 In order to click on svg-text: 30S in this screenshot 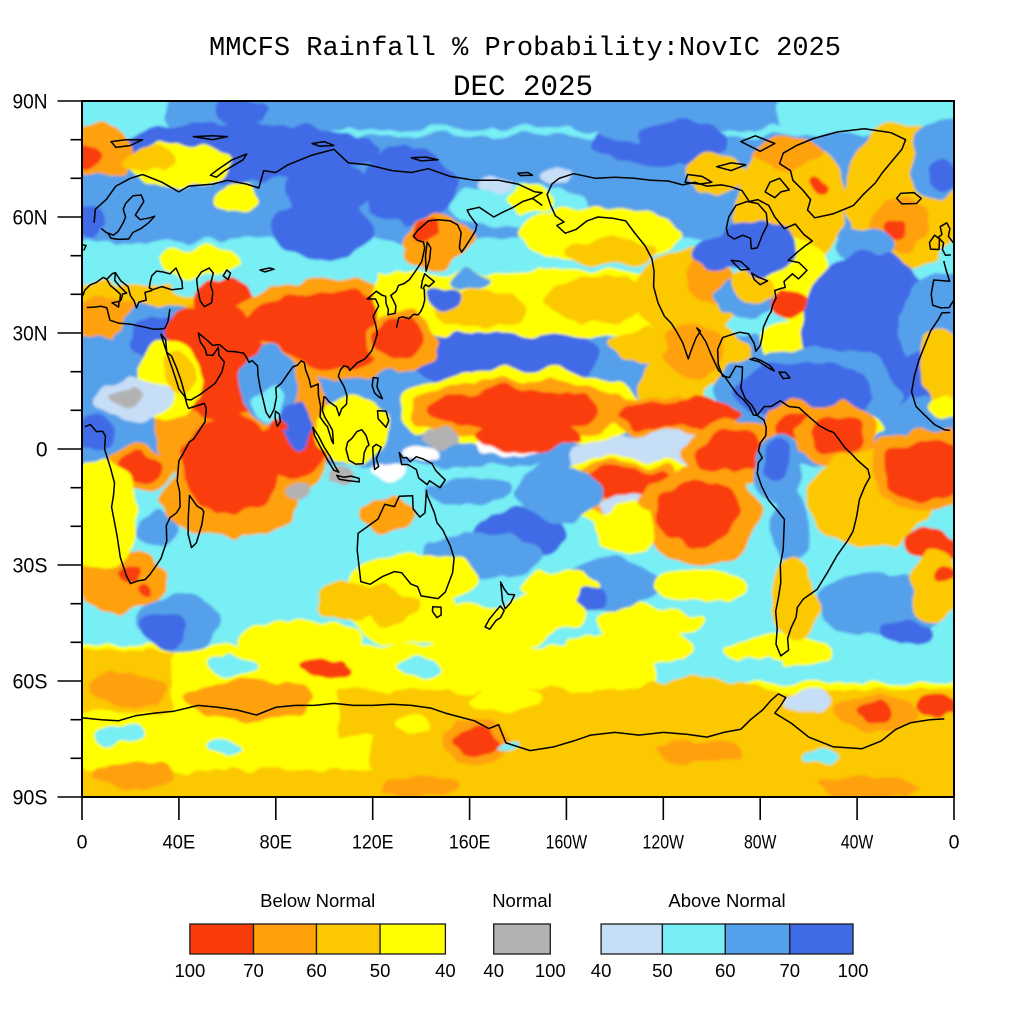, I will do `click(30, 565)`.